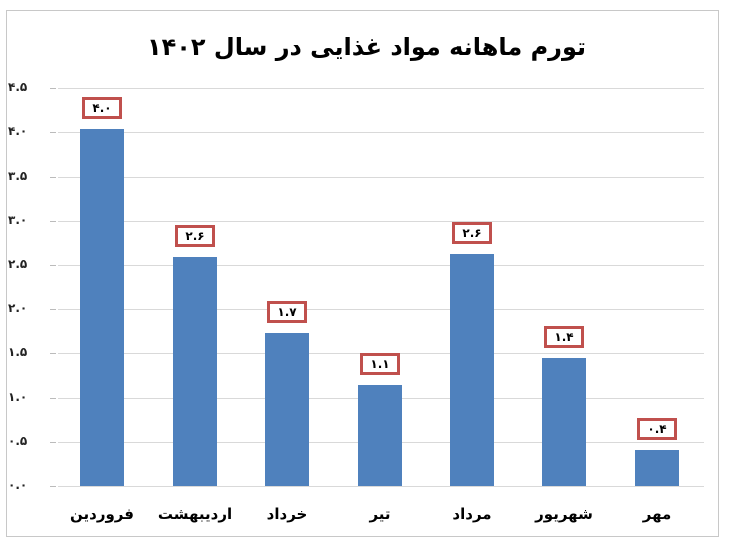  Describe the element at coordinates (18, 308) in the screenshot. I see `y-tick-label: ۲.۰` at that location.